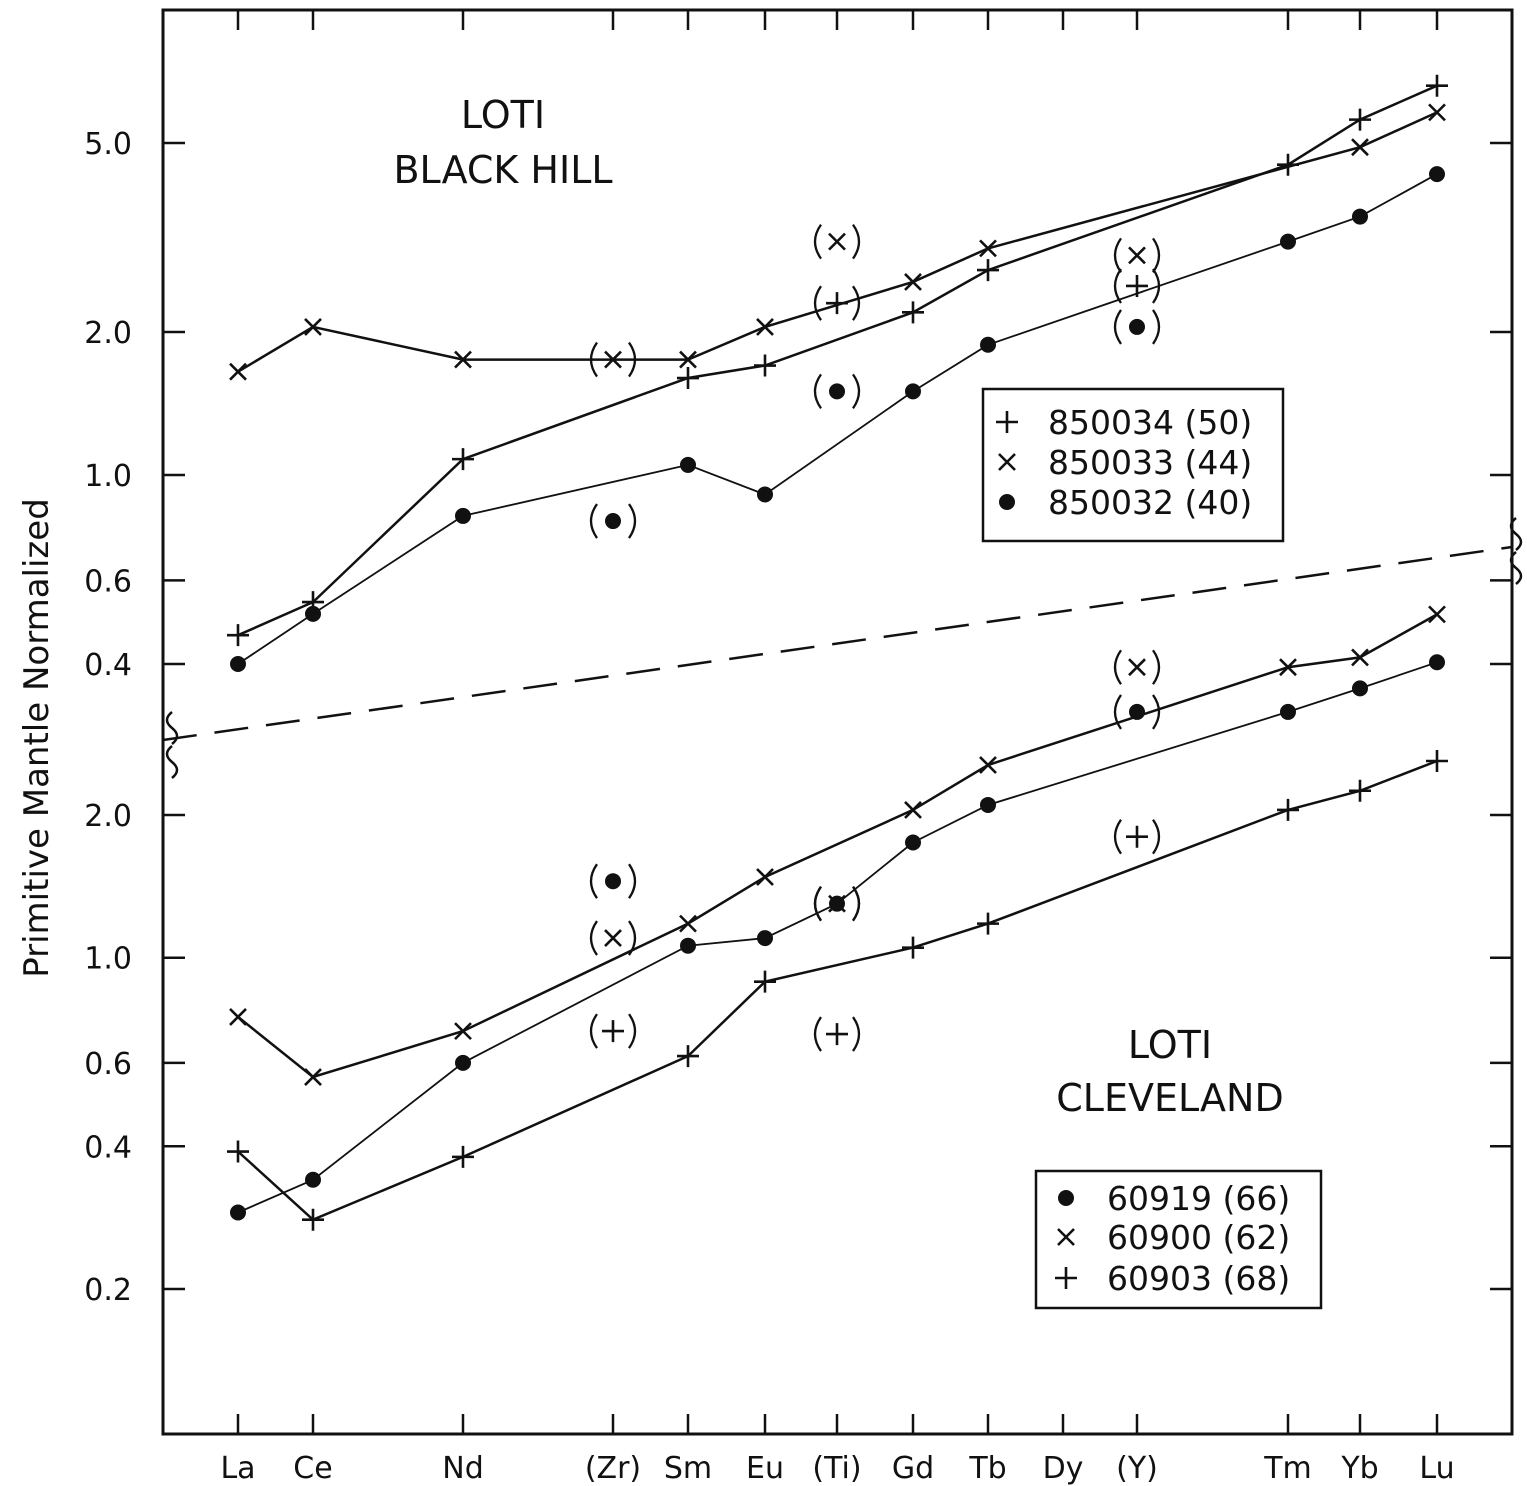 The height and width of the screenshot is (1486, 1527). I want to click on marker-60903-68-sm, so click(688, 1056).